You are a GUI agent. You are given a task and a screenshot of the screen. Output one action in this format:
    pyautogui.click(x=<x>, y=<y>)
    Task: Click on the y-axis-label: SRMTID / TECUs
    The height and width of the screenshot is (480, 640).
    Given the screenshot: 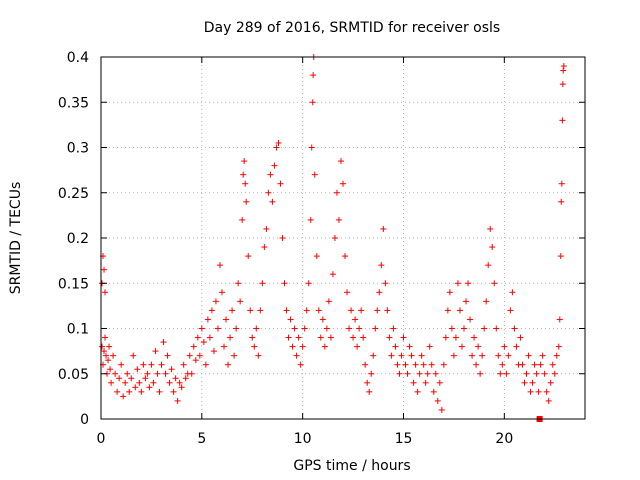 What is the action you would take?
    pyautogui.click(x=16, y=238)
    